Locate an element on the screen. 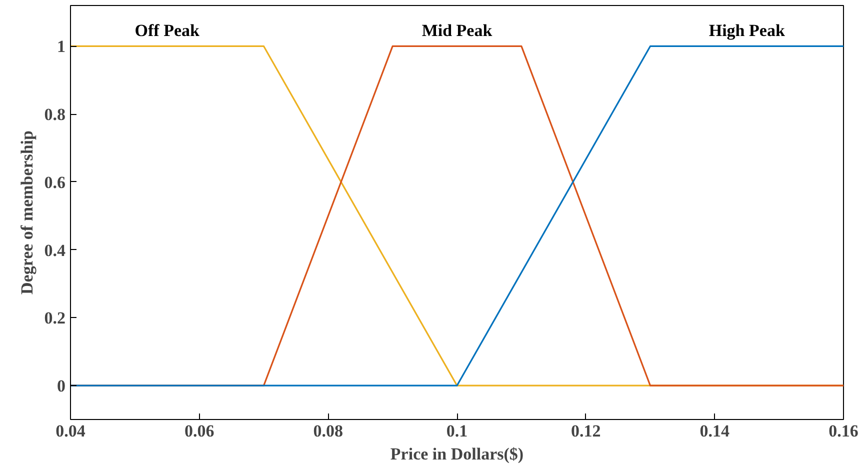 Image resolution: width=863 pixels, height=466 pixels. x-tick-label: 0.16 is located at coordinates (843, 431).